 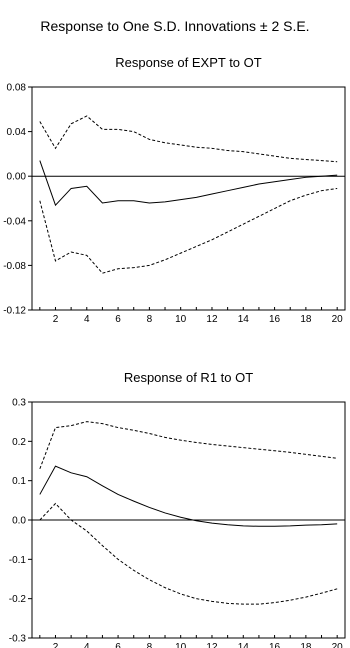 I want to click on panel-1-upper-line, so click(x=188, y=139).